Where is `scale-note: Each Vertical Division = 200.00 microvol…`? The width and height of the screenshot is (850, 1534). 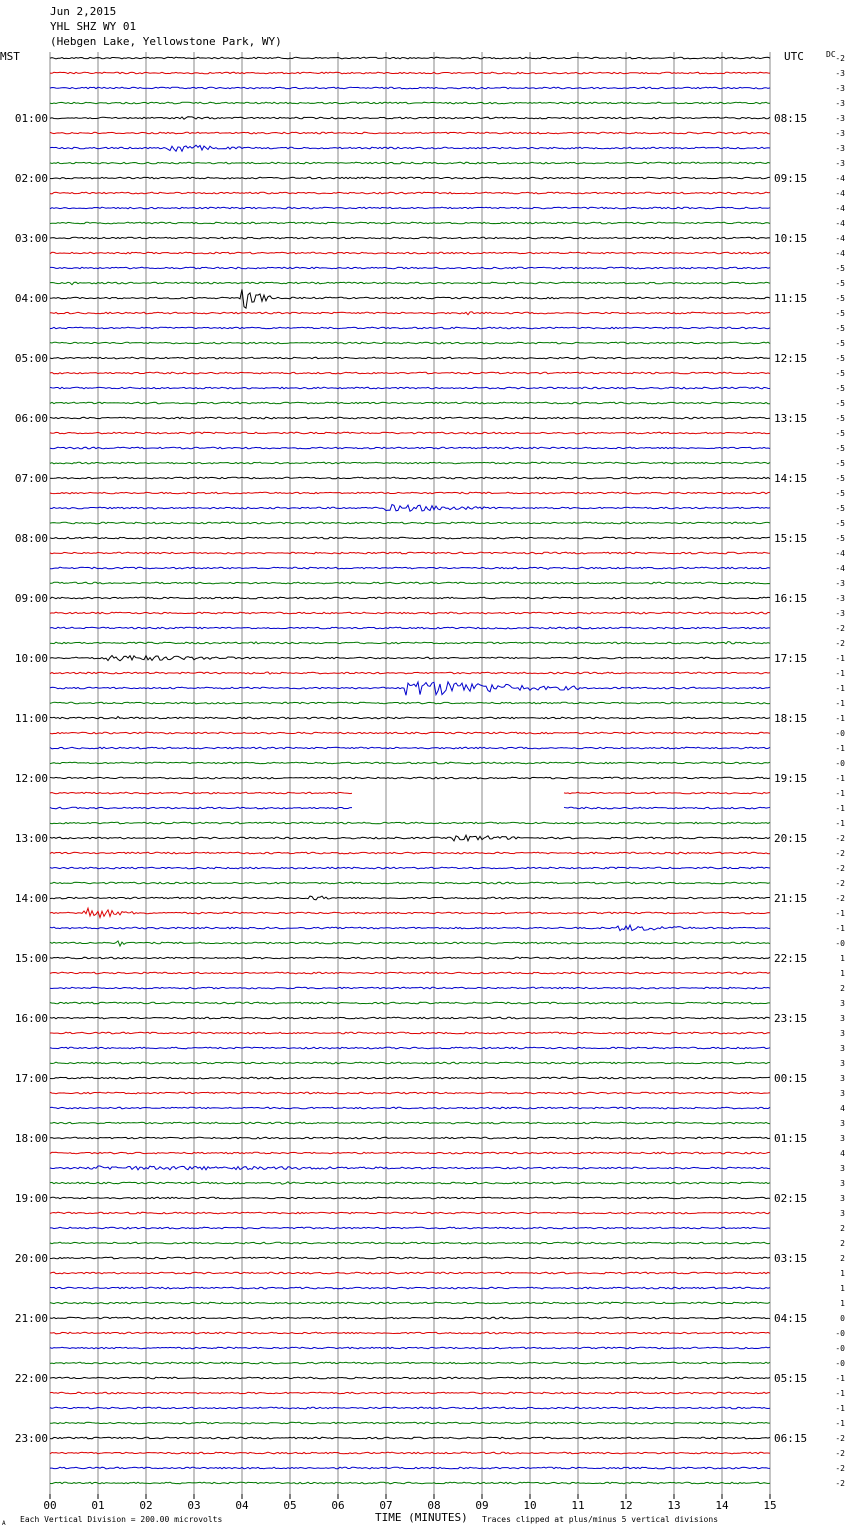 scale-note: Each Vertical Division = 200.00 microvol… is located at coordinates (121, 1519).